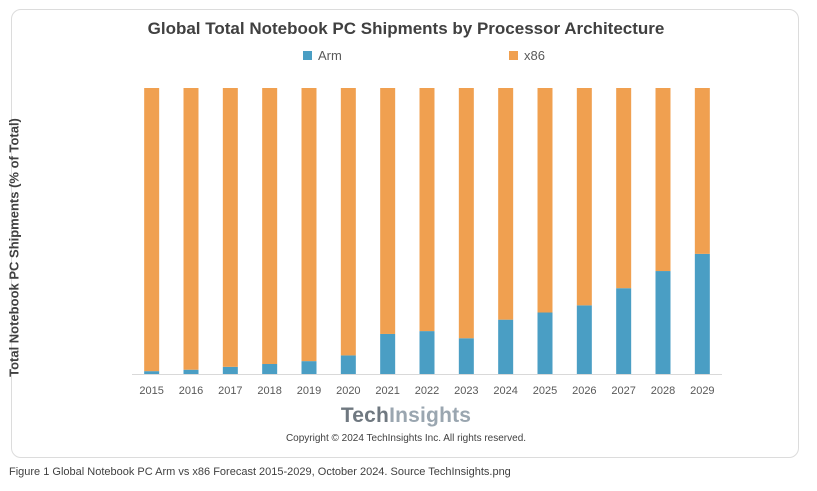  I want to click on bar-x86-2024, so click(506, 204).